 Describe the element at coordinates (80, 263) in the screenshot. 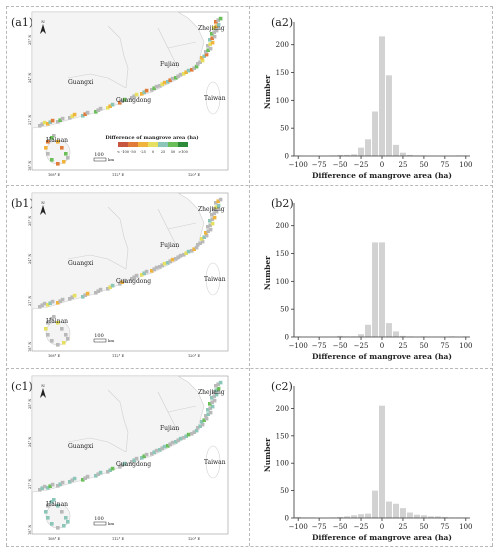

I see `region-label-guangxi: Guangxi` at that location.